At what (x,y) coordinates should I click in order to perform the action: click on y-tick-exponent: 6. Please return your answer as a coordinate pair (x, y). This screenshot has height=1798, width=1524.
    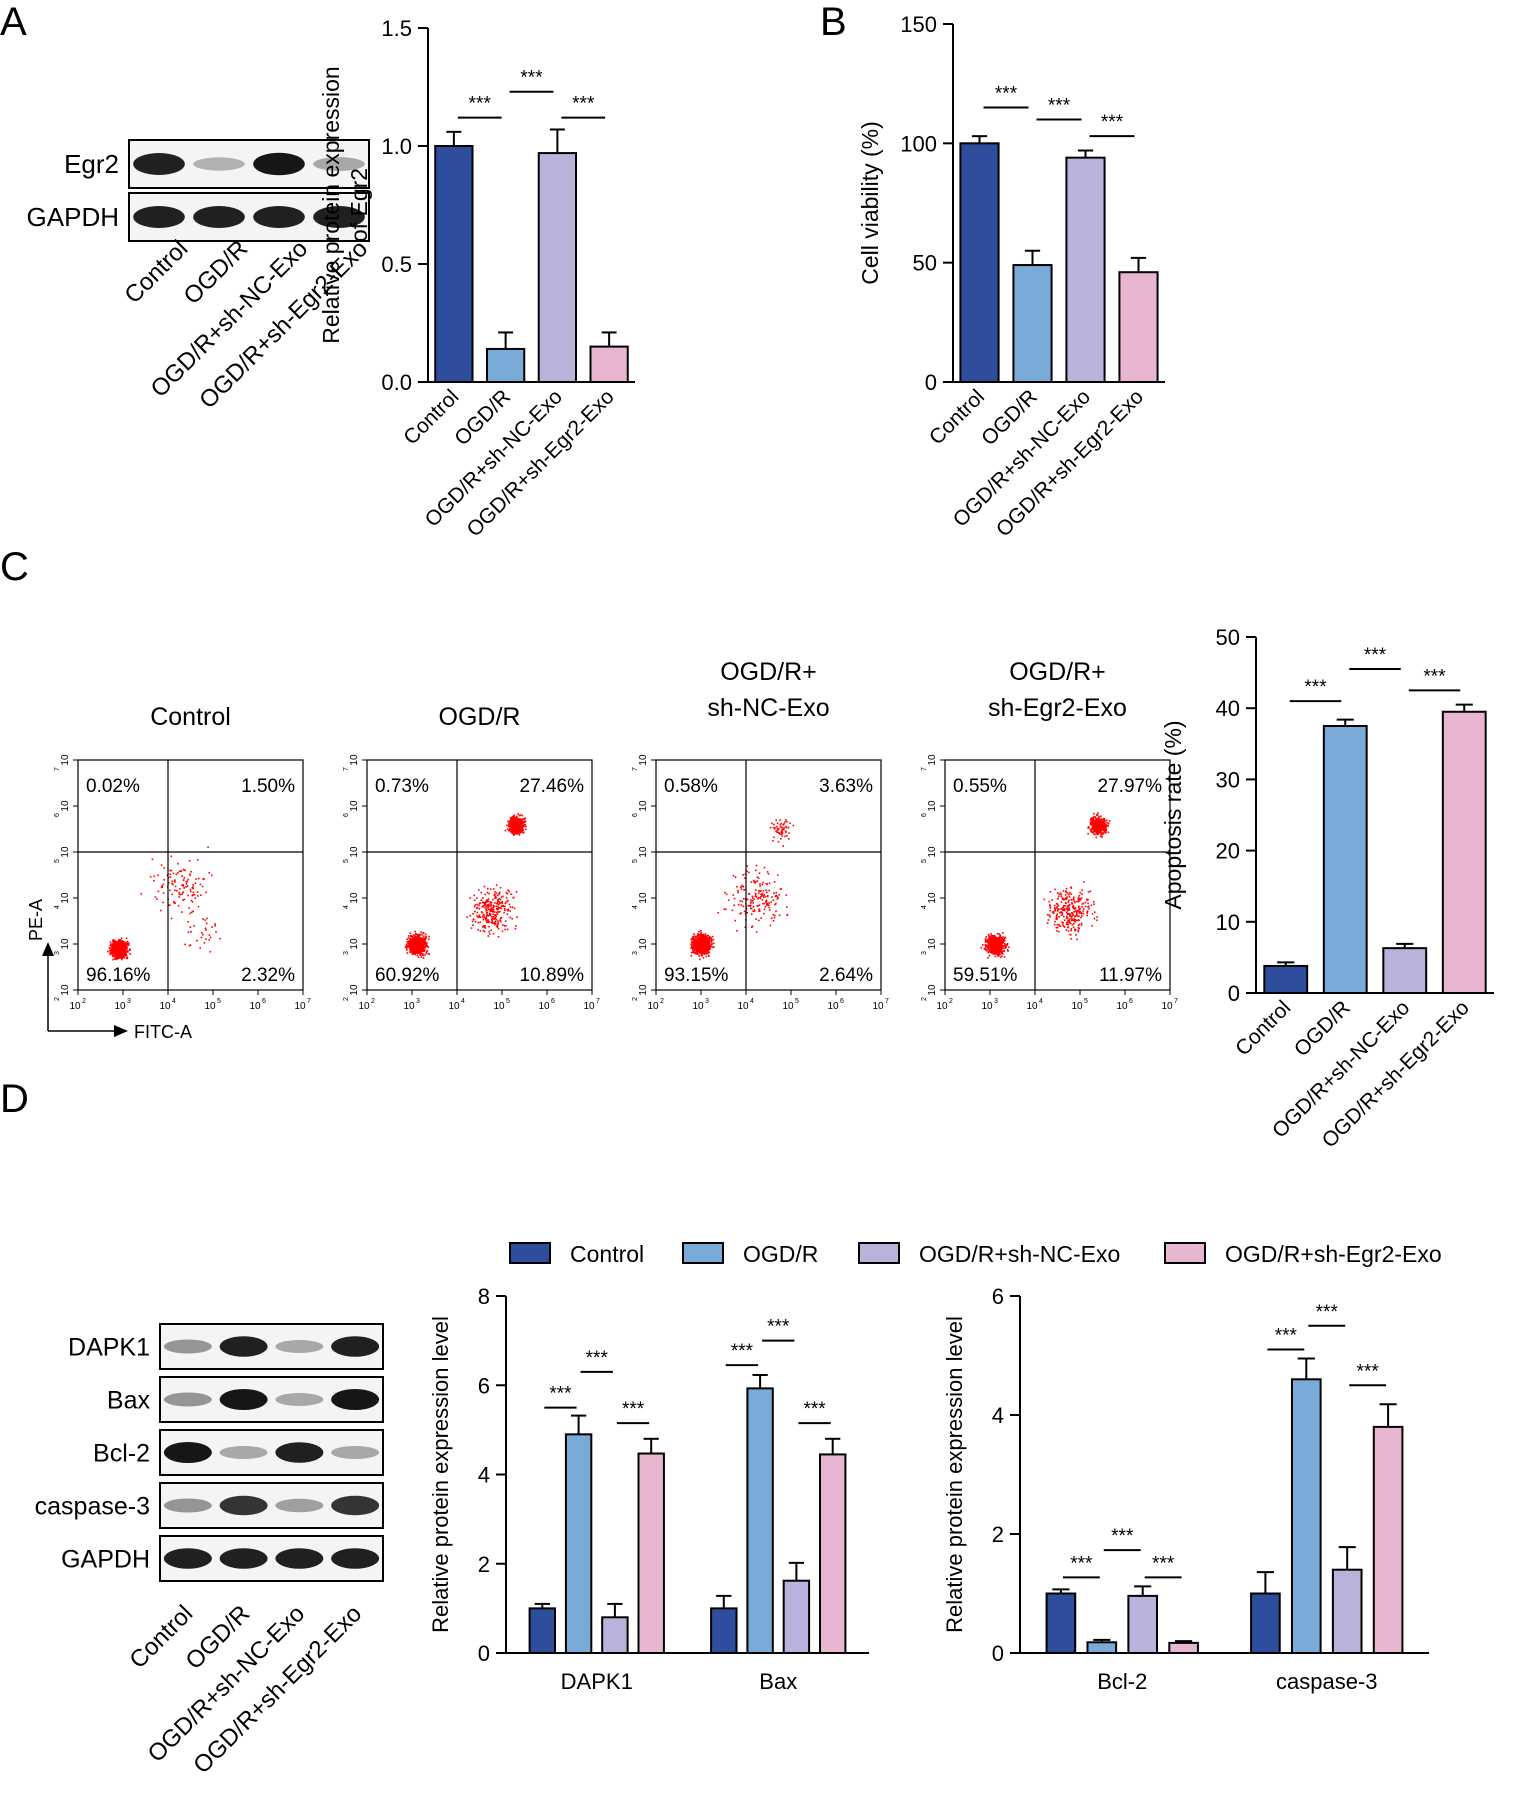
    Looking at the image, I should click on (346, 815).